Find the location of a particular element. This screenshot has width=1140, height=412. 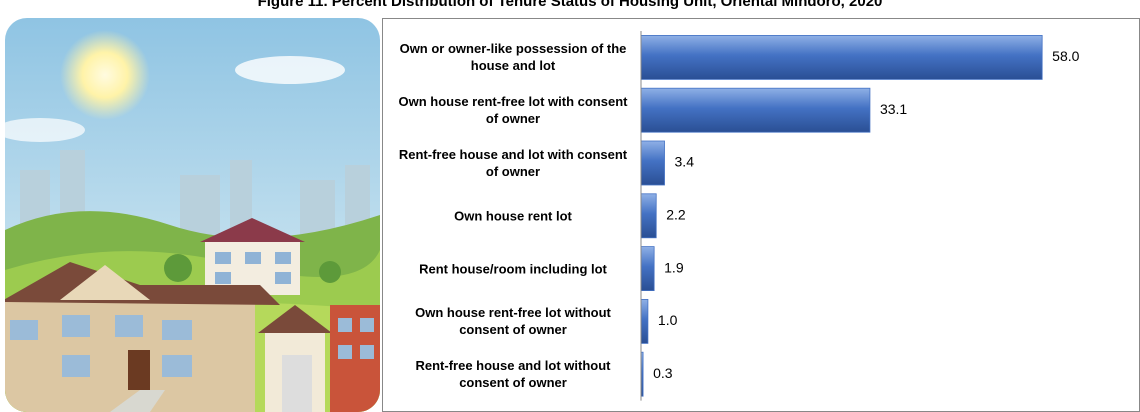

value-label: 58.0 is located at coordinates (1065, 56).